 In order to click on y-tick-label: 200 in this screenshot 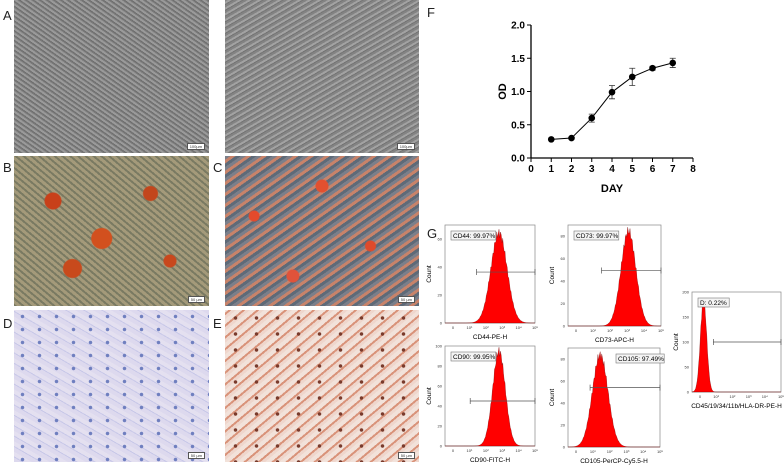, I will do `click(685, 292)`.